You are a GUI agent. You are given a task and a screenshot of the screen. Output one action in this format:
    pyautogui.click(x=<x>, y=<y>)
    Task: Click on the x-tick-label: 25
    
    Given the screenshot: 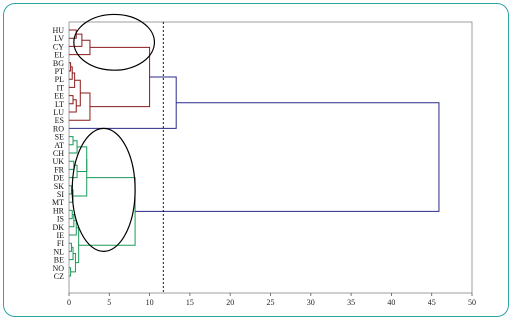 What is the action you would take?
    pyautogui.click(x=271, y=302)
    